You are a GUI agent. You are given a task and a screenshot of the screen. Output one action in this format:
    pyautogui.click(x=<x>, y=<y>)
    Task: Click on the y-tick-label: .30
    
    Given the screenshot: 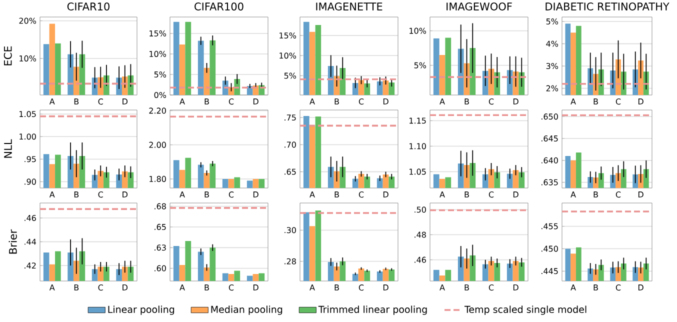 What is the action you would take?
    pyautogui.click(x=290, y=230)
    